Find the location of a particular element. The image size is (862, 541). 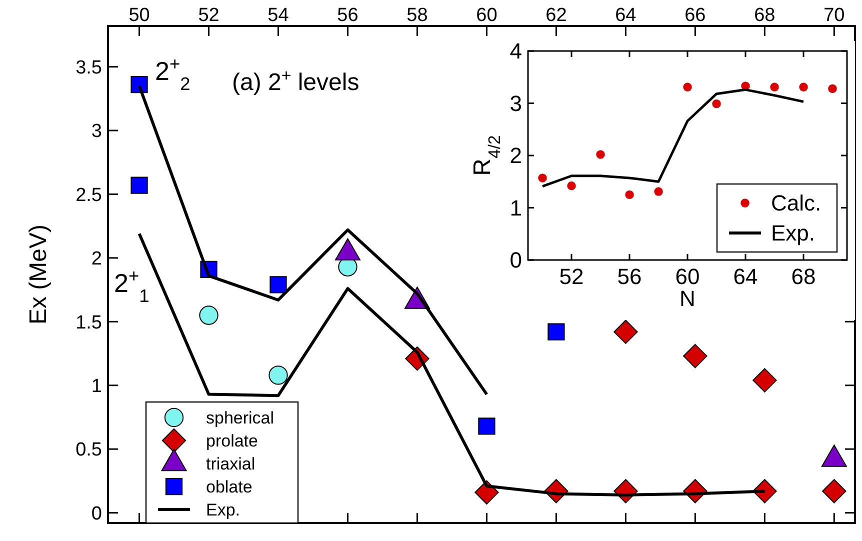

legend-label: oblate is located at coordinates (229, 486).